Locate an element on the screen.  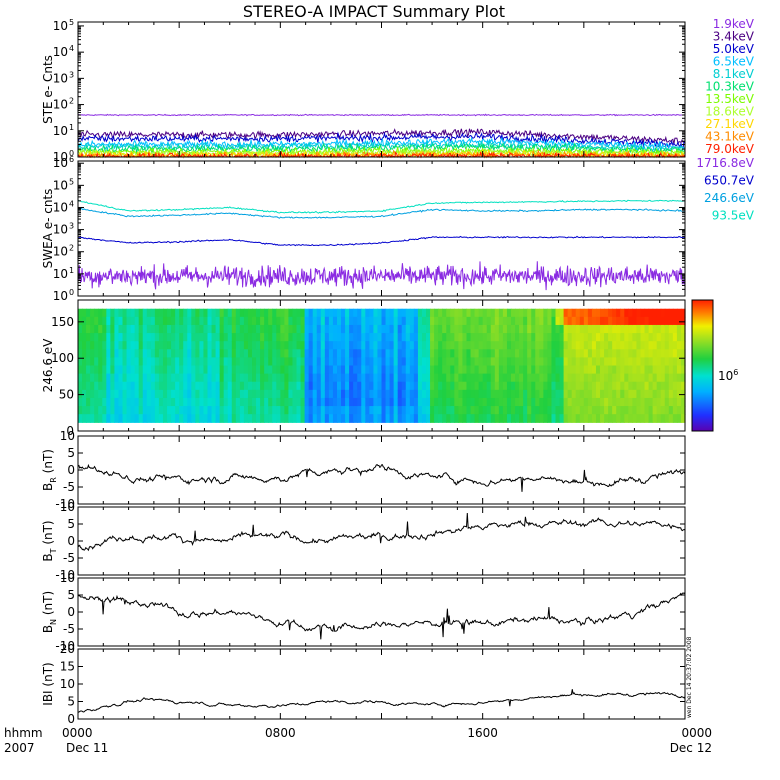
y-tick-exponent: 2 is located at coordinates (71, 248).